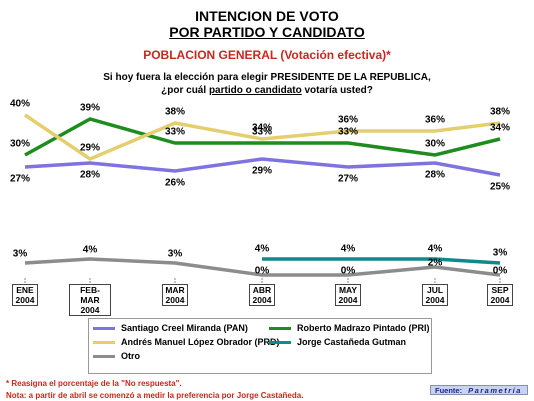 This screenshot has width=534, height=401. Describe the element at coordinates (90, 108) in the screenshot. I see `data-label: 39%` at that location.